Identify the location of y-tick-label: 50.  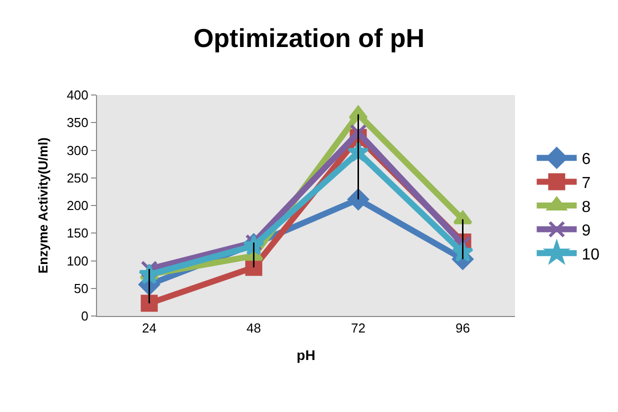
(81, 288).